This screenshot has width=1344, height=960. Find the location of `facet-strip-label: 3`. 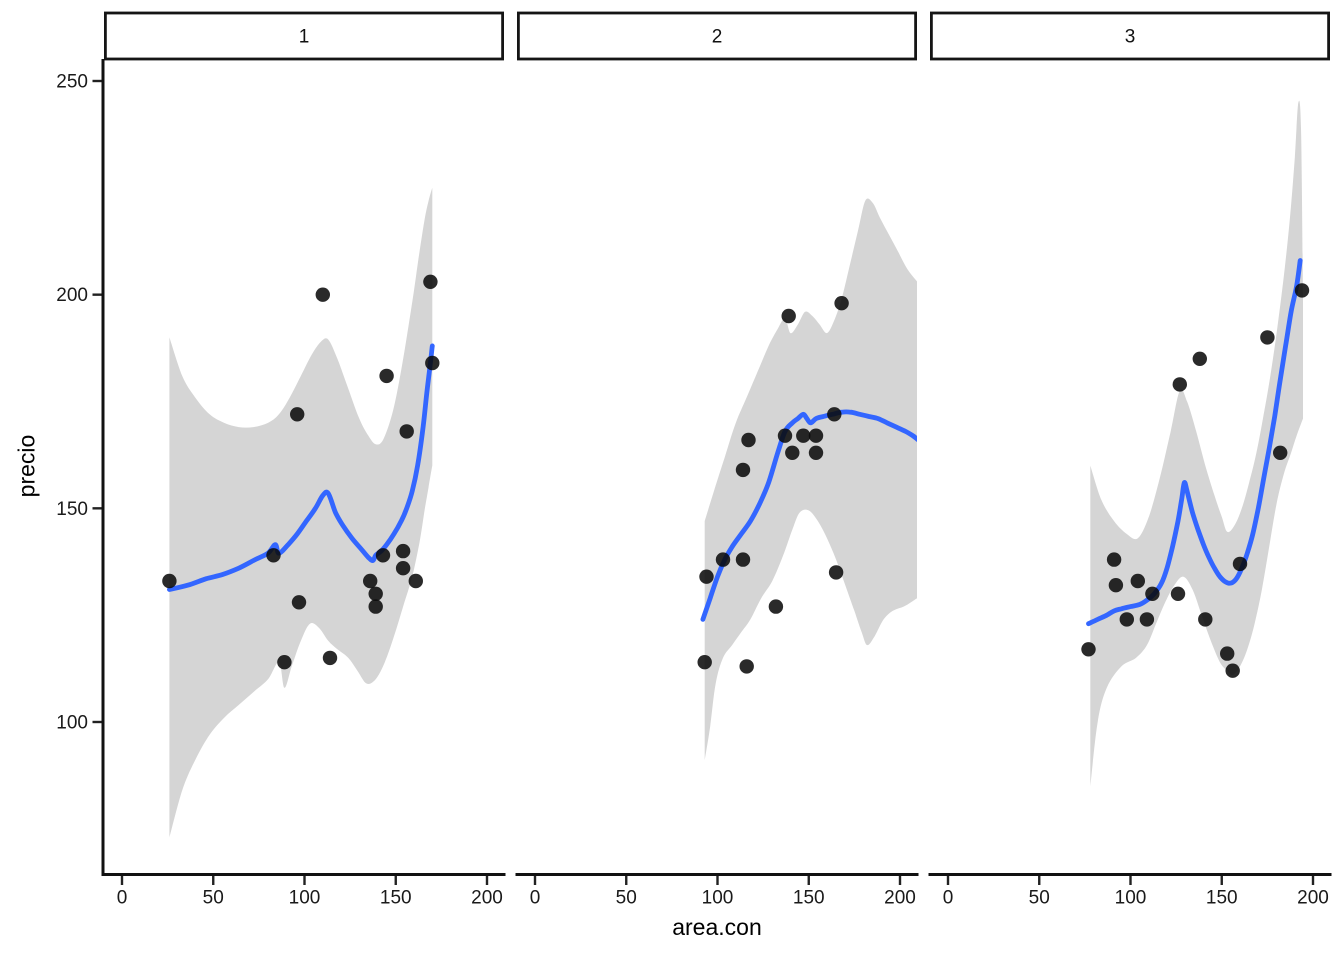

facet-strip-label: 3 is located at coordinates (1130, 37).